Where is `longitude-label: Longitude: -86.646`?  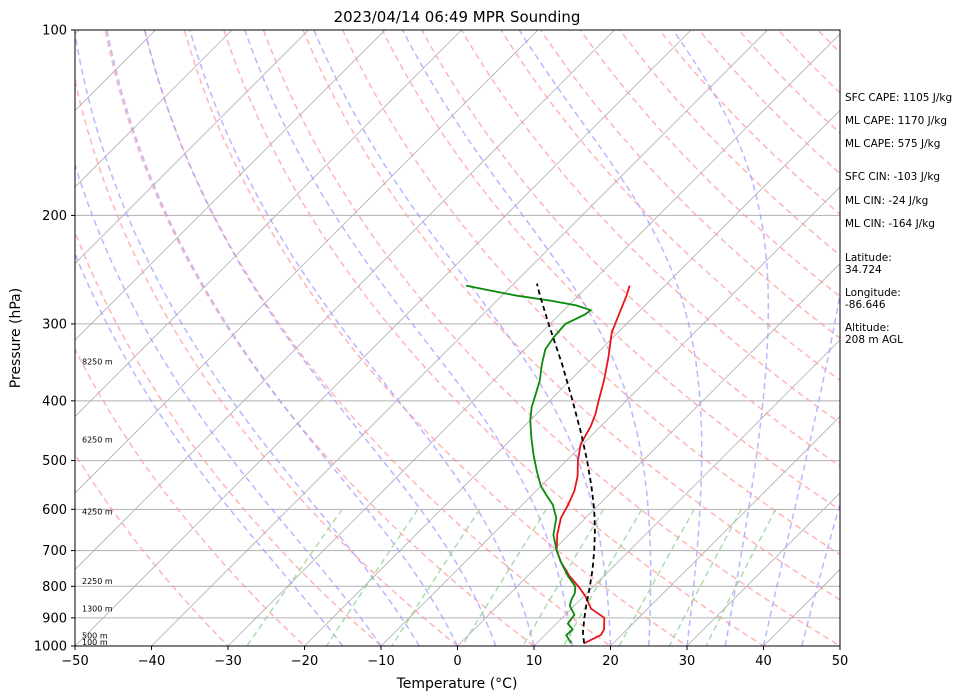
longitude-label: Longitude: -86.646 is located at coordinates (873, 299).